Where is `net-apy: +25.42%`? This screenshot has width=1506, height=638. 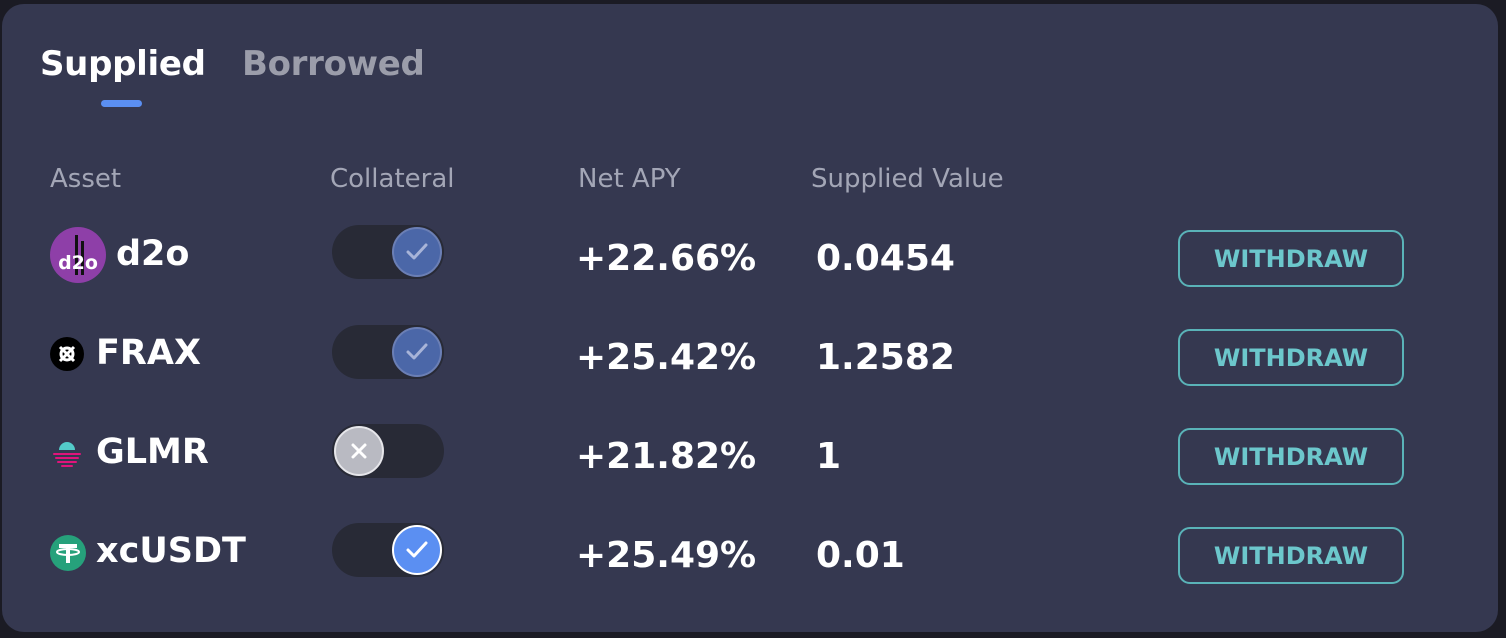 net-apy: +25.42% is located at coordinates (666, 357).